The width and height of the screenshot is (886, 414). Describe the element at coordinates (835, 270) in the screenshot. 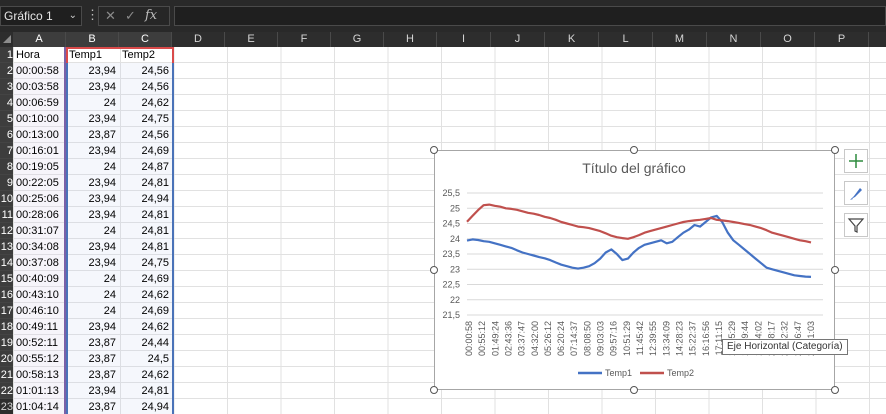

I see `resize-handle-r` at that location.